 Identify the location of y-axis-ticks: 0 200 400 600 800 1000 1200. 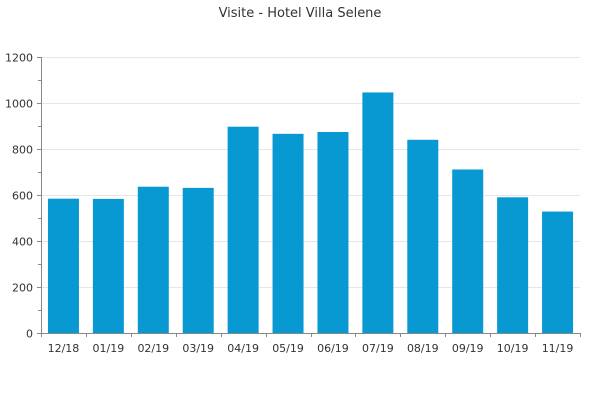
(23, 196).